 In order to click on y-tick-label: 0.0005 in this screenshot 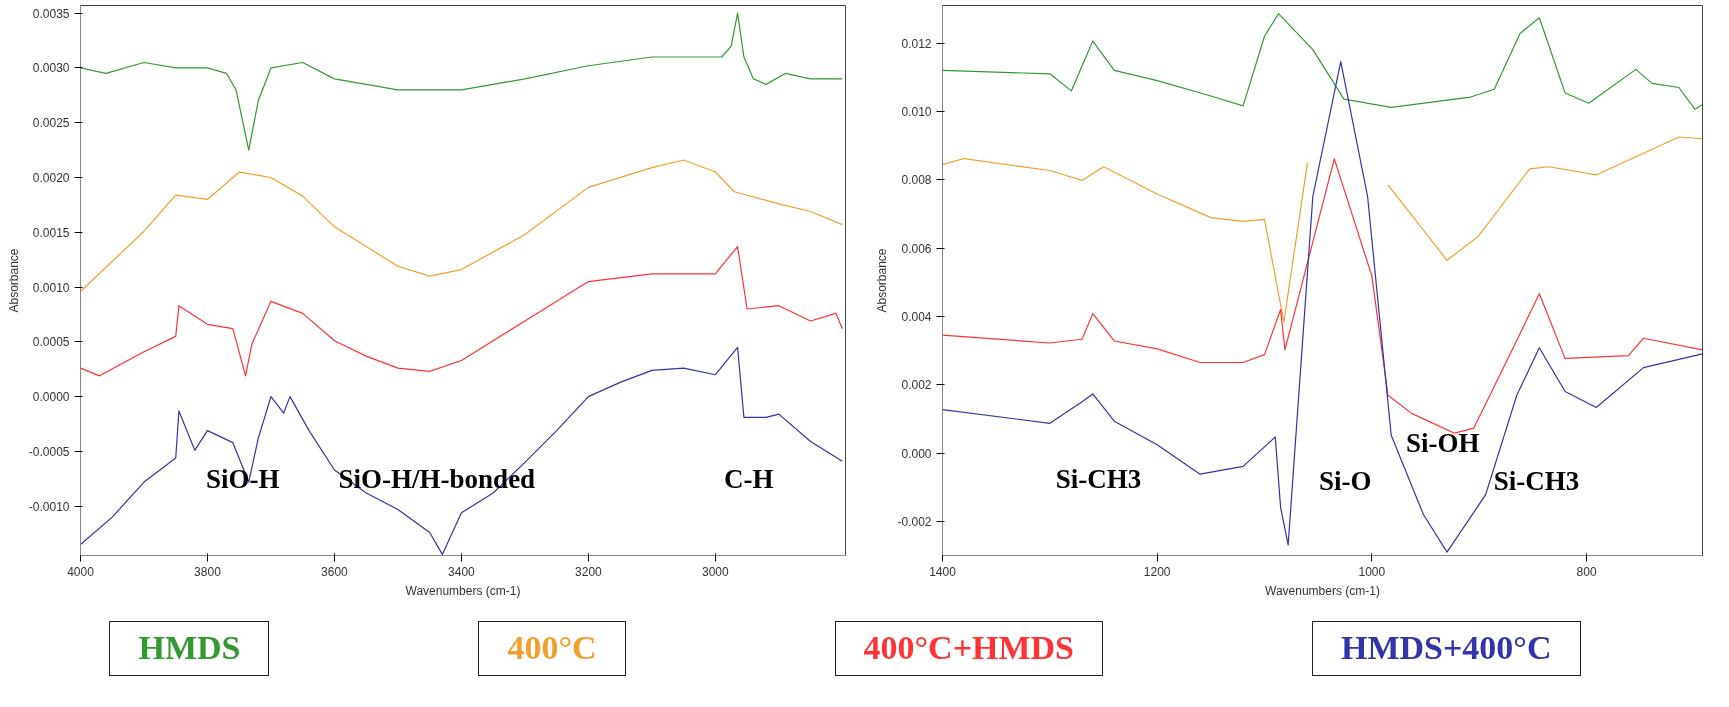, I will do `click(51, 342)`.